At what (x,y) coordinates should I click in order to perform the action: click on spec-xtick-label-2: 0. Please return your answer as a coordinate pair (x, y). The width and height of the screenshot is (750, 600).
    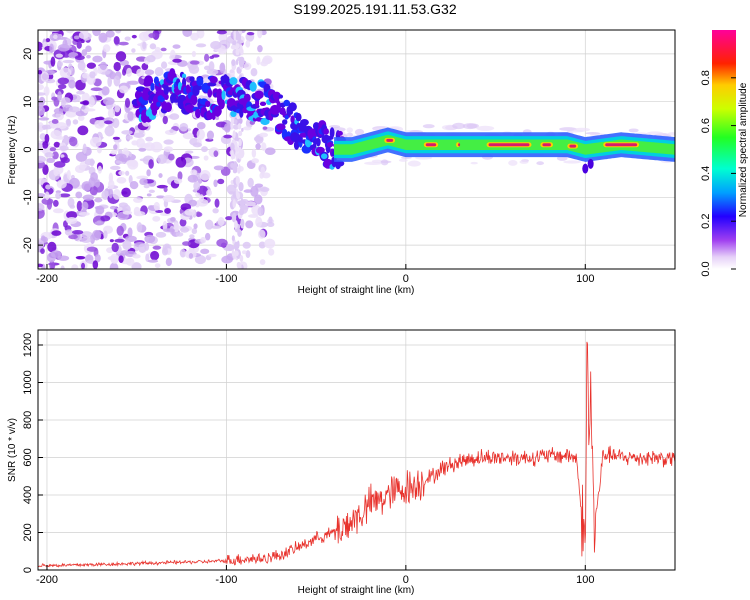
    Looking at the image, I should click on (406, 279).